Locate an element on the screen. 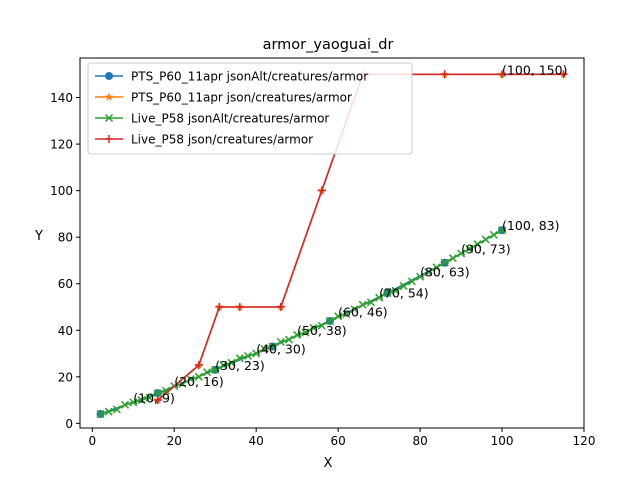  y-tick-label: 60 is located at coordinates (65, 284).